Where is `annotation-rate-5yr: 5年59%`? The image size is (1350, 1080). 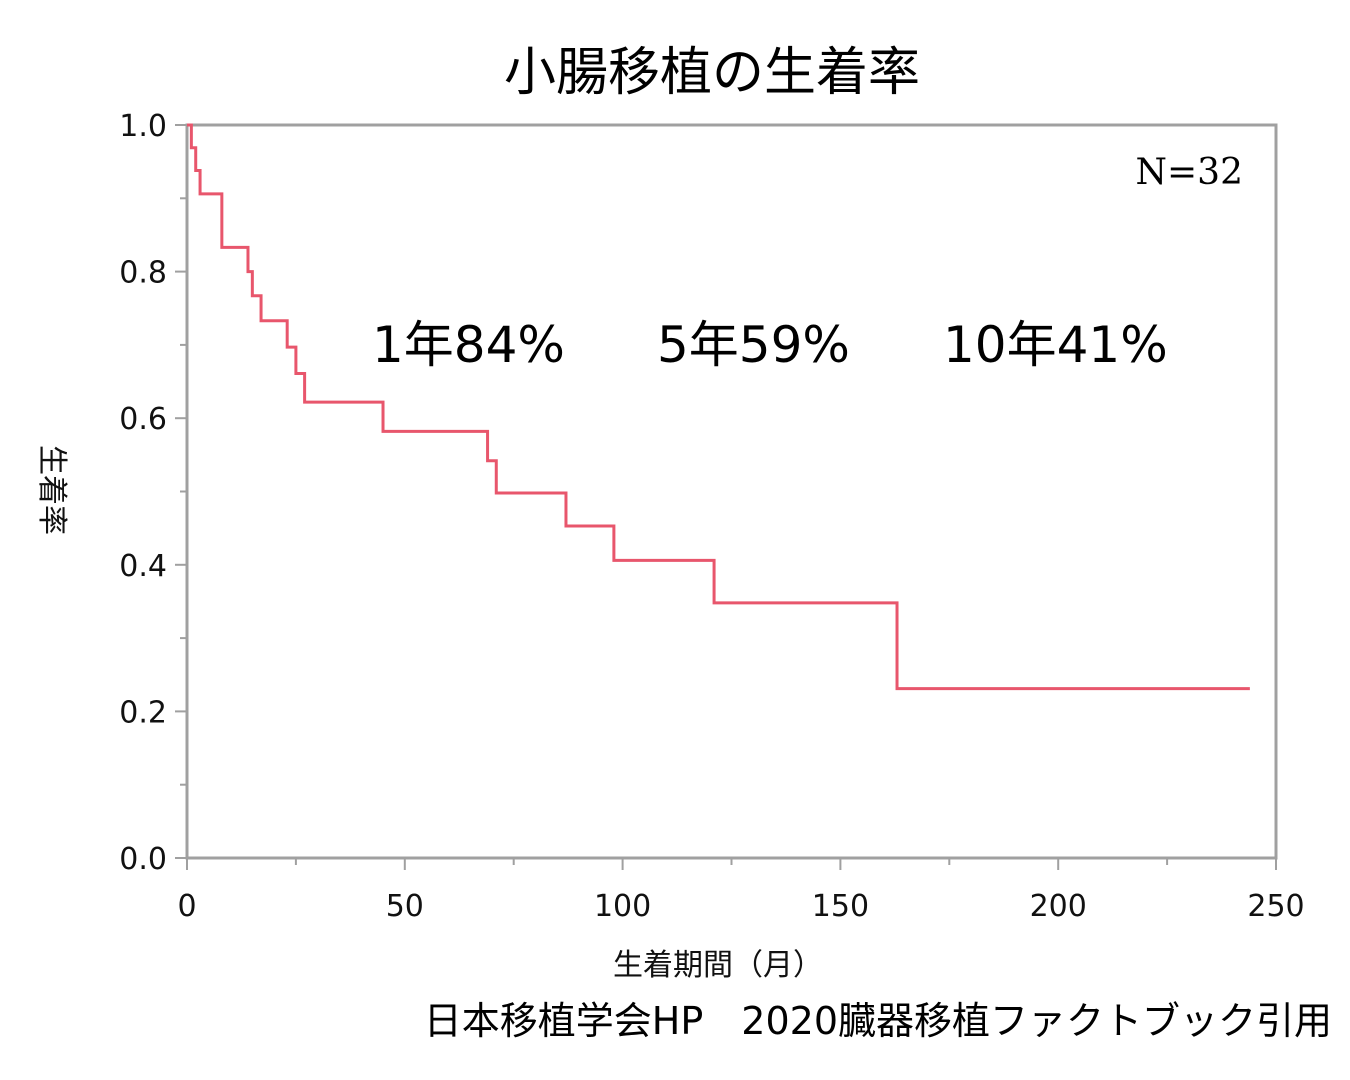
annotation-rate-5yr: 5年59% is located at coordinates (753, 345).